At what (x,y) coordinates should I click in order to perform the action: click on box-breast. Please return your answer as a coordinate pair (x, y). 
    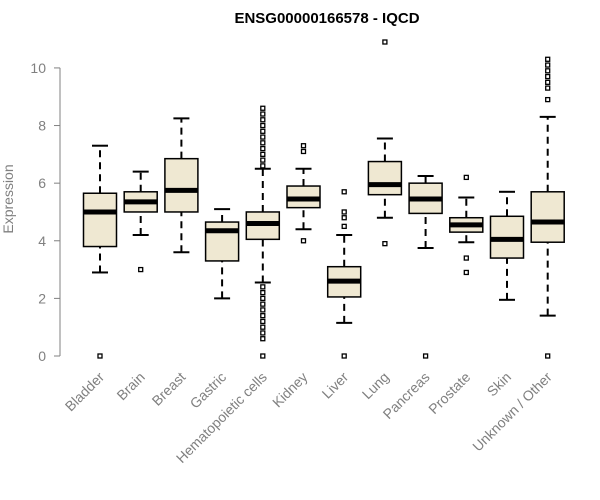
    Looking at the image, I should click on (181, 185).